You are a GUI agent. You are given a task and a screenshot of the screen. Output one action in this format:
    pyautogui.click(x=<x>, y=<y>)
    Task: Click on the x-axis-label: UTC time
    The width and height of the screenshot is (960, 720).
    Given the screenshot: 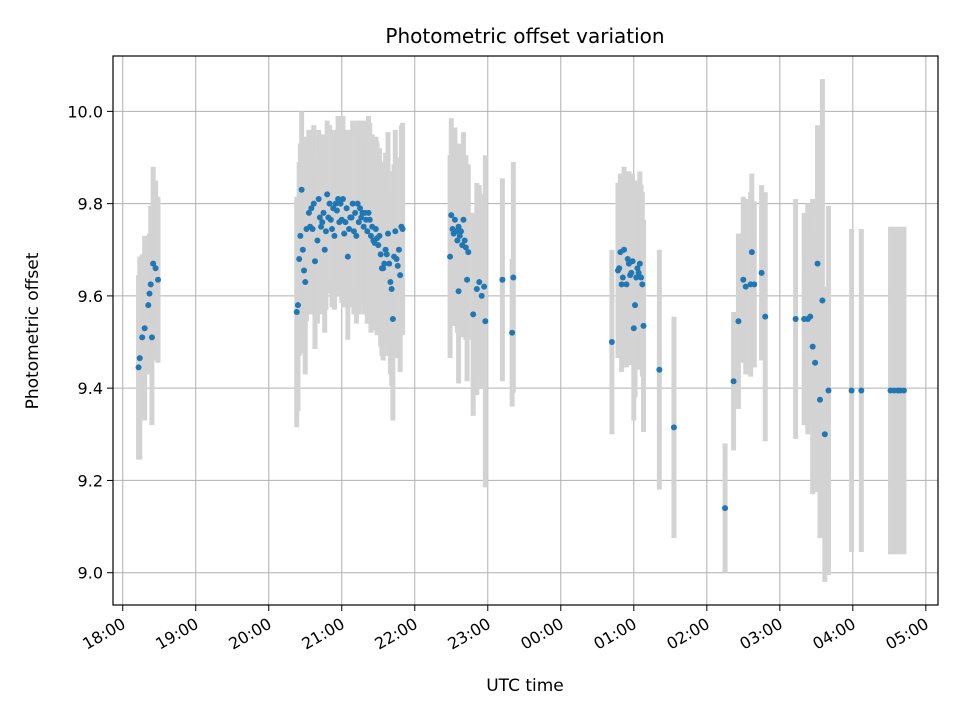 What is the action you would take?
    pyautogui.click(x=525, y=686)
    